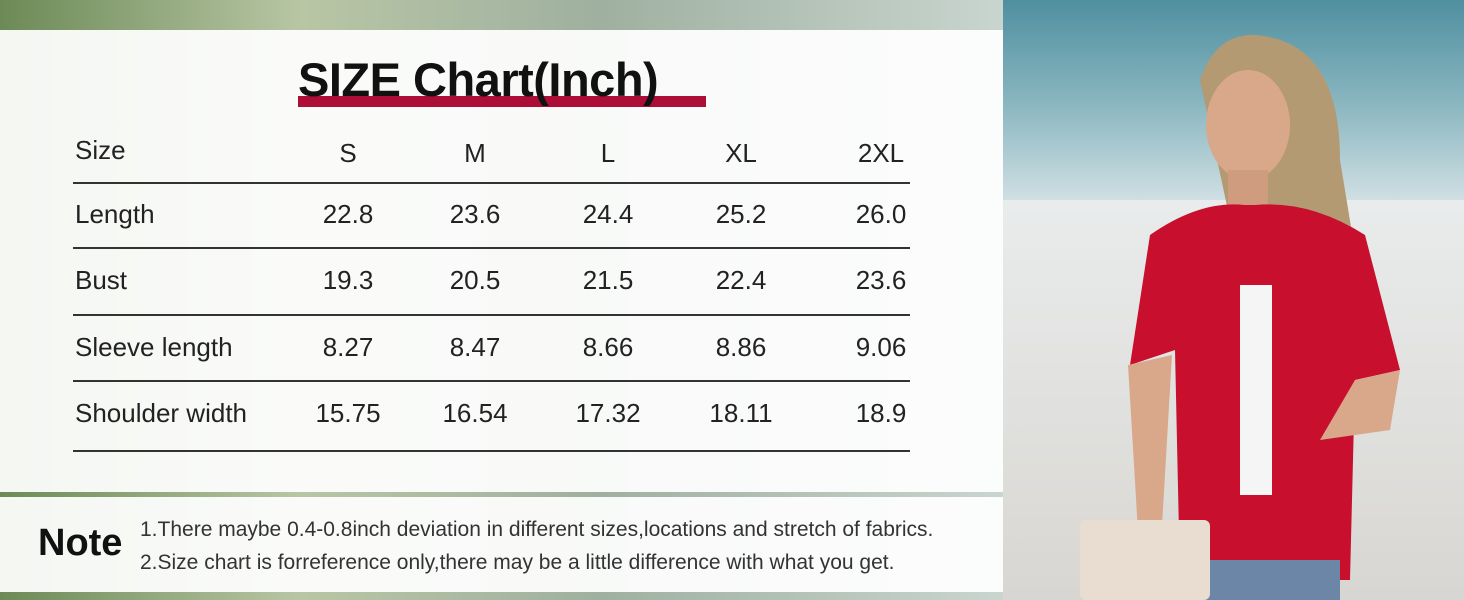 The height and width of the screenshot is (600, 1464). I want to click on header-s: S, so click(348, 153).